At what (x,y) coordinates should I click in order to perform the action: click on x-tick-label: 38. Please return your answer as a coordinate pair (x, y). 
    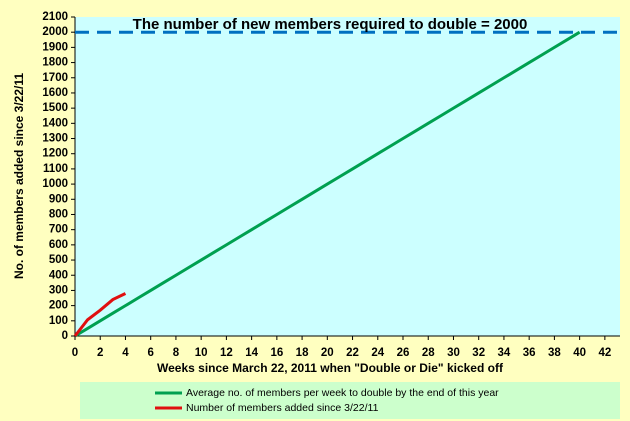
    Looking at the image, I should click on (554, 353).